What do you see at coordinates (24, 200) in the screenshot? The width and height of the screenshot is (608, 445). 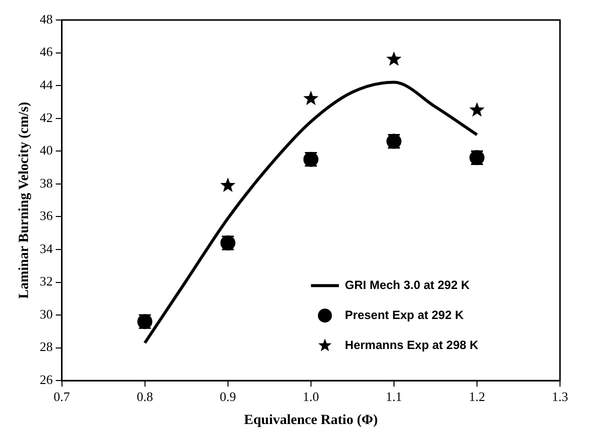 I see `y-axis-title: Laminar Burning Velocity (cm/s)` at bounding box center [24, 200].